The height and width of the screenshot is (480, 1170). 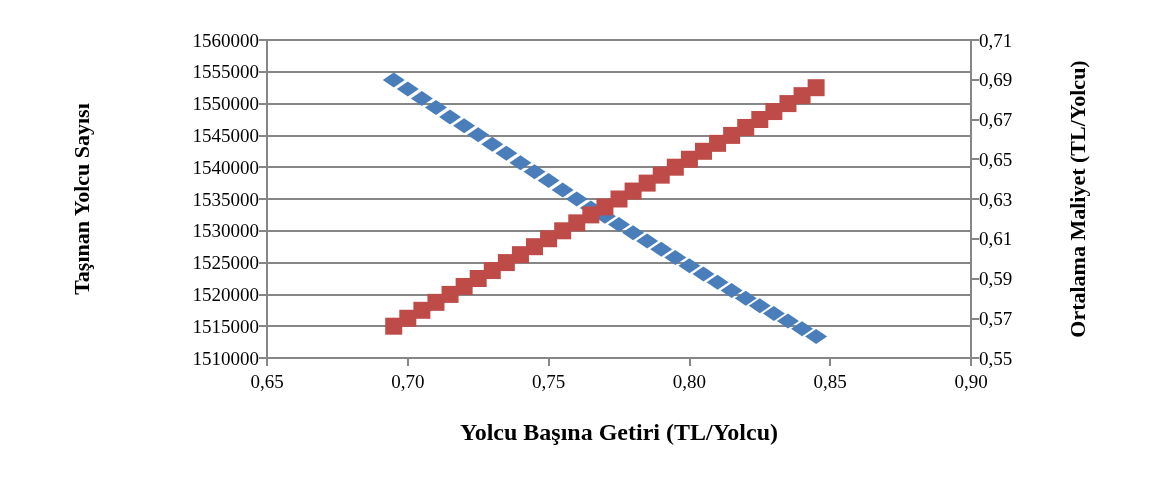 What do you see at coordinates (225, 40) in the screenshot?
I see `y-tick-label: 1560000` at bounding box center [225, 40].